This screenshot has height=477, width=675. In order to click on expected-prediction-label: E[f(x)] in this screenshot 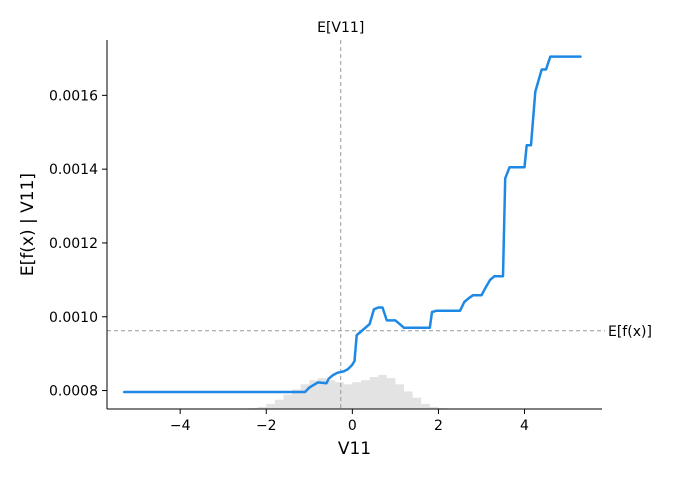, I will do `click(630, 332)`.